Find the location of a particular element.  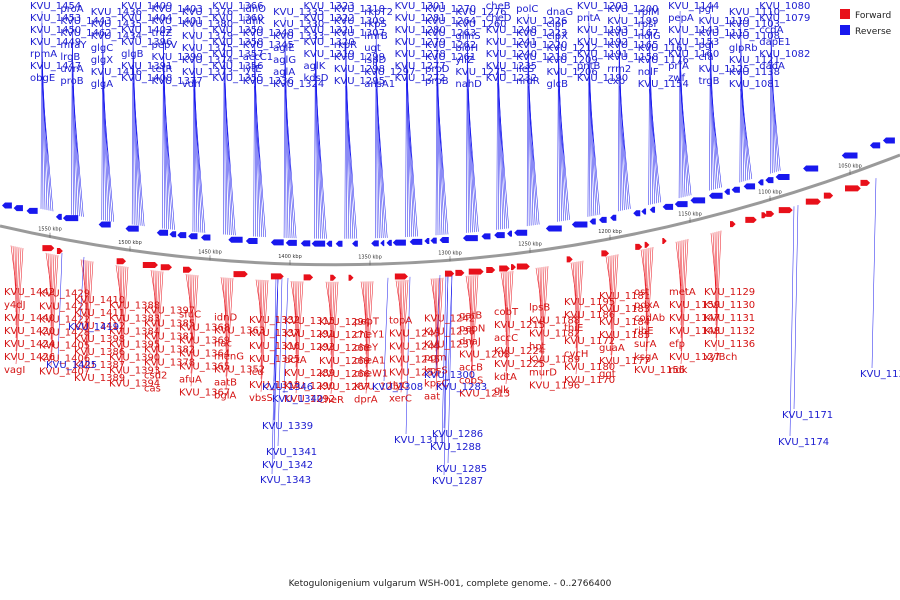

reverse-gene-label: KVU_1080 is located at coordinates (784, 6).